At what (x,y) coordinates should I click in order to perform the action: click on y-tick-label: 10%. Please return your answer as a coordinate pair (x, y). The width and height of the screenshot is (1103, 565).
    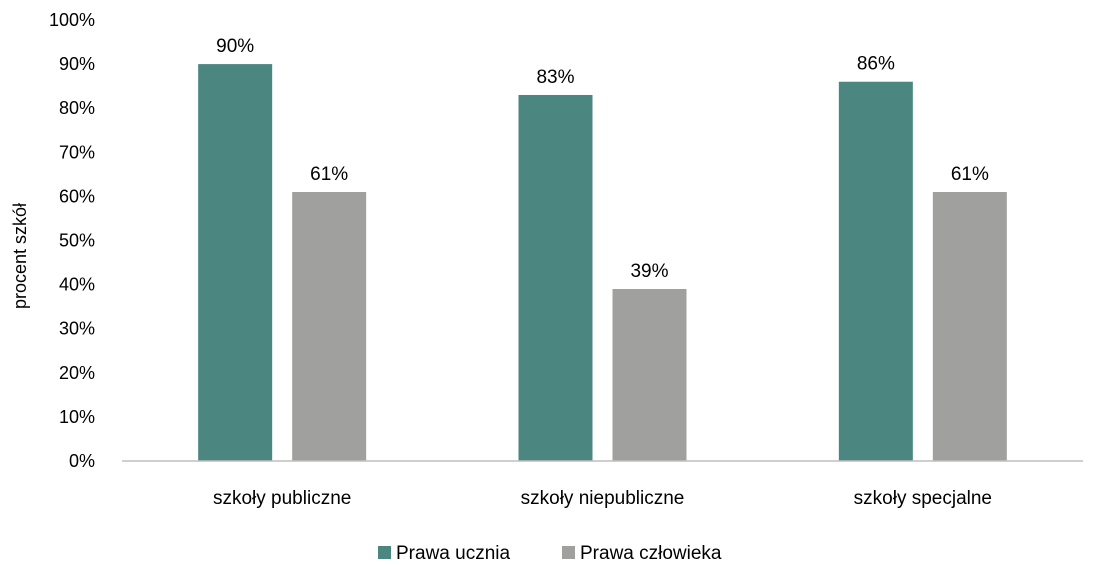
    Looking at the image, I should click on (77, 417).